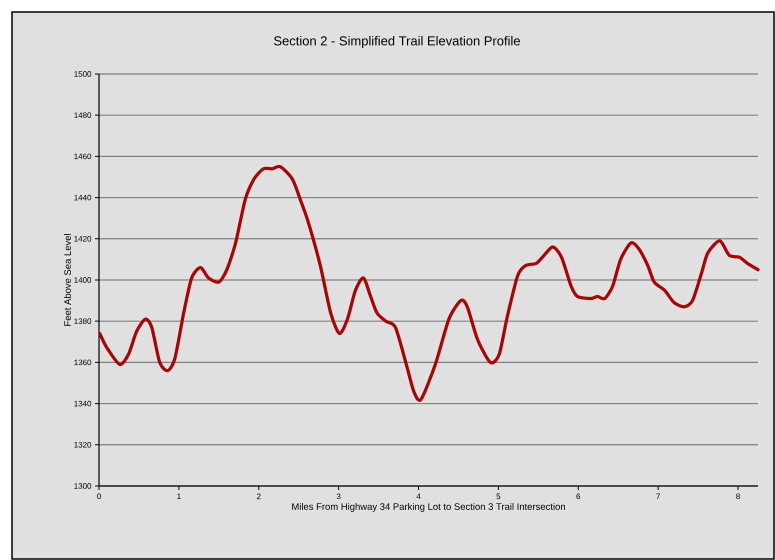 The height and width of the screenshot is (560, 775). I want to click on chart-title: Section 2 - Simplified Trail Elevation Profile, so click(397, 42).